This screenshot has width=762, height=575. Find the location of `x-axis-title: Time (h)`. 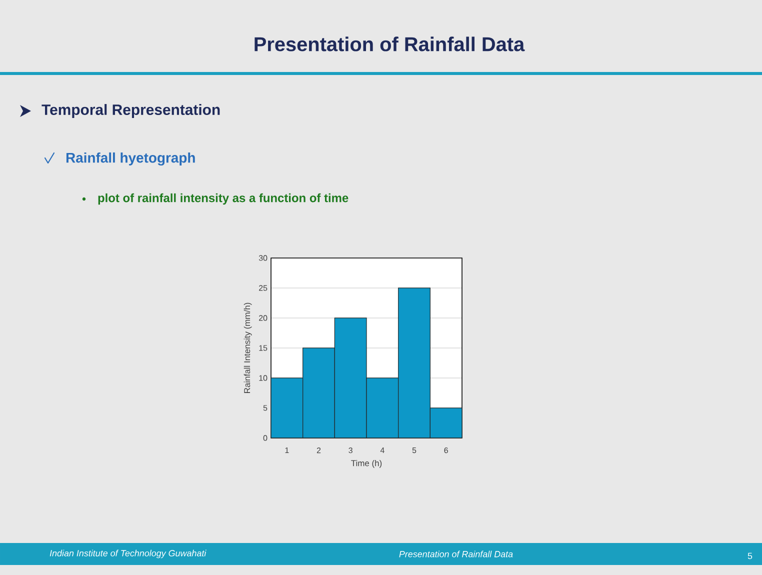

x-axis-title: Time (h) is located at coordinates (366, 464).